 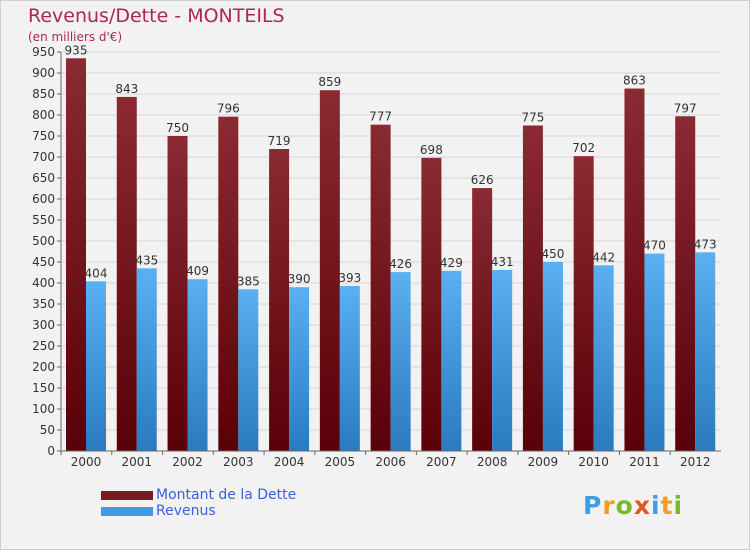 What do you see at coordinates (441, 462) in the screenshot?
I see `x-tick-label: 2007` at bounding box center [441, 462].